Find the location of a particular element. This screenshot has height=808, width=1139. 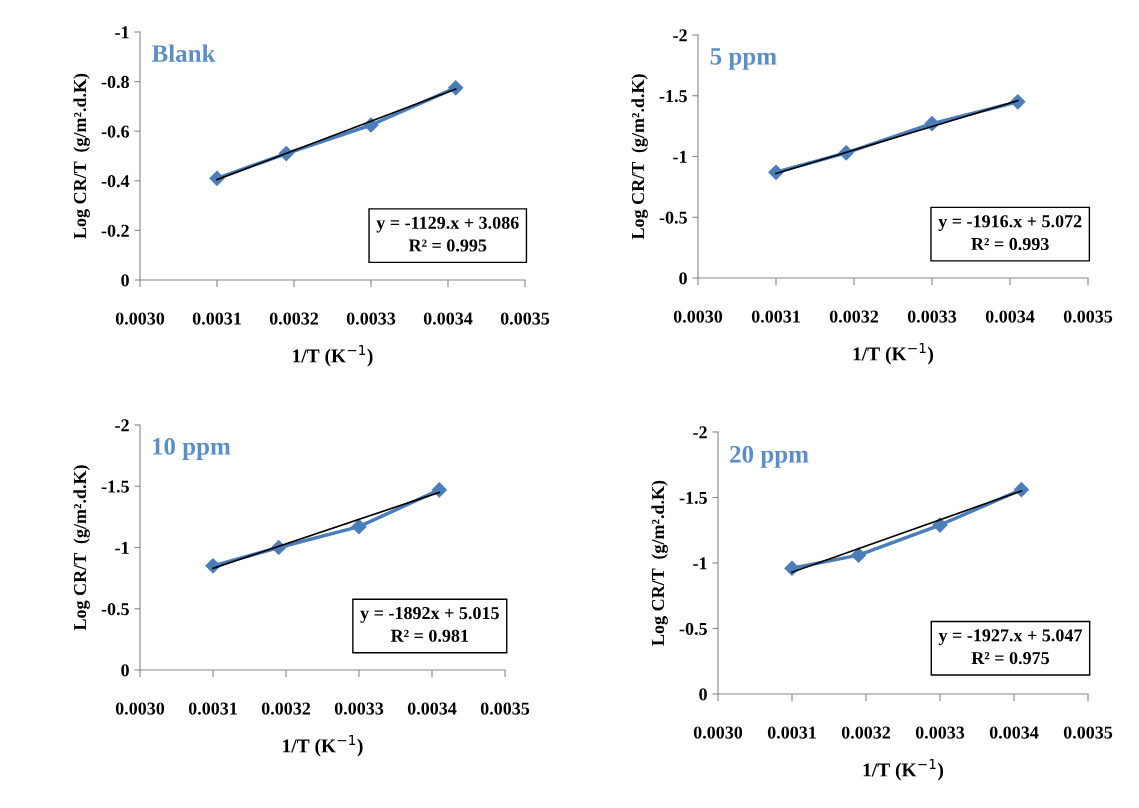

annotation: y = -1892x + 5.015 R² = 0.981 is located at coordinates (429, 624).